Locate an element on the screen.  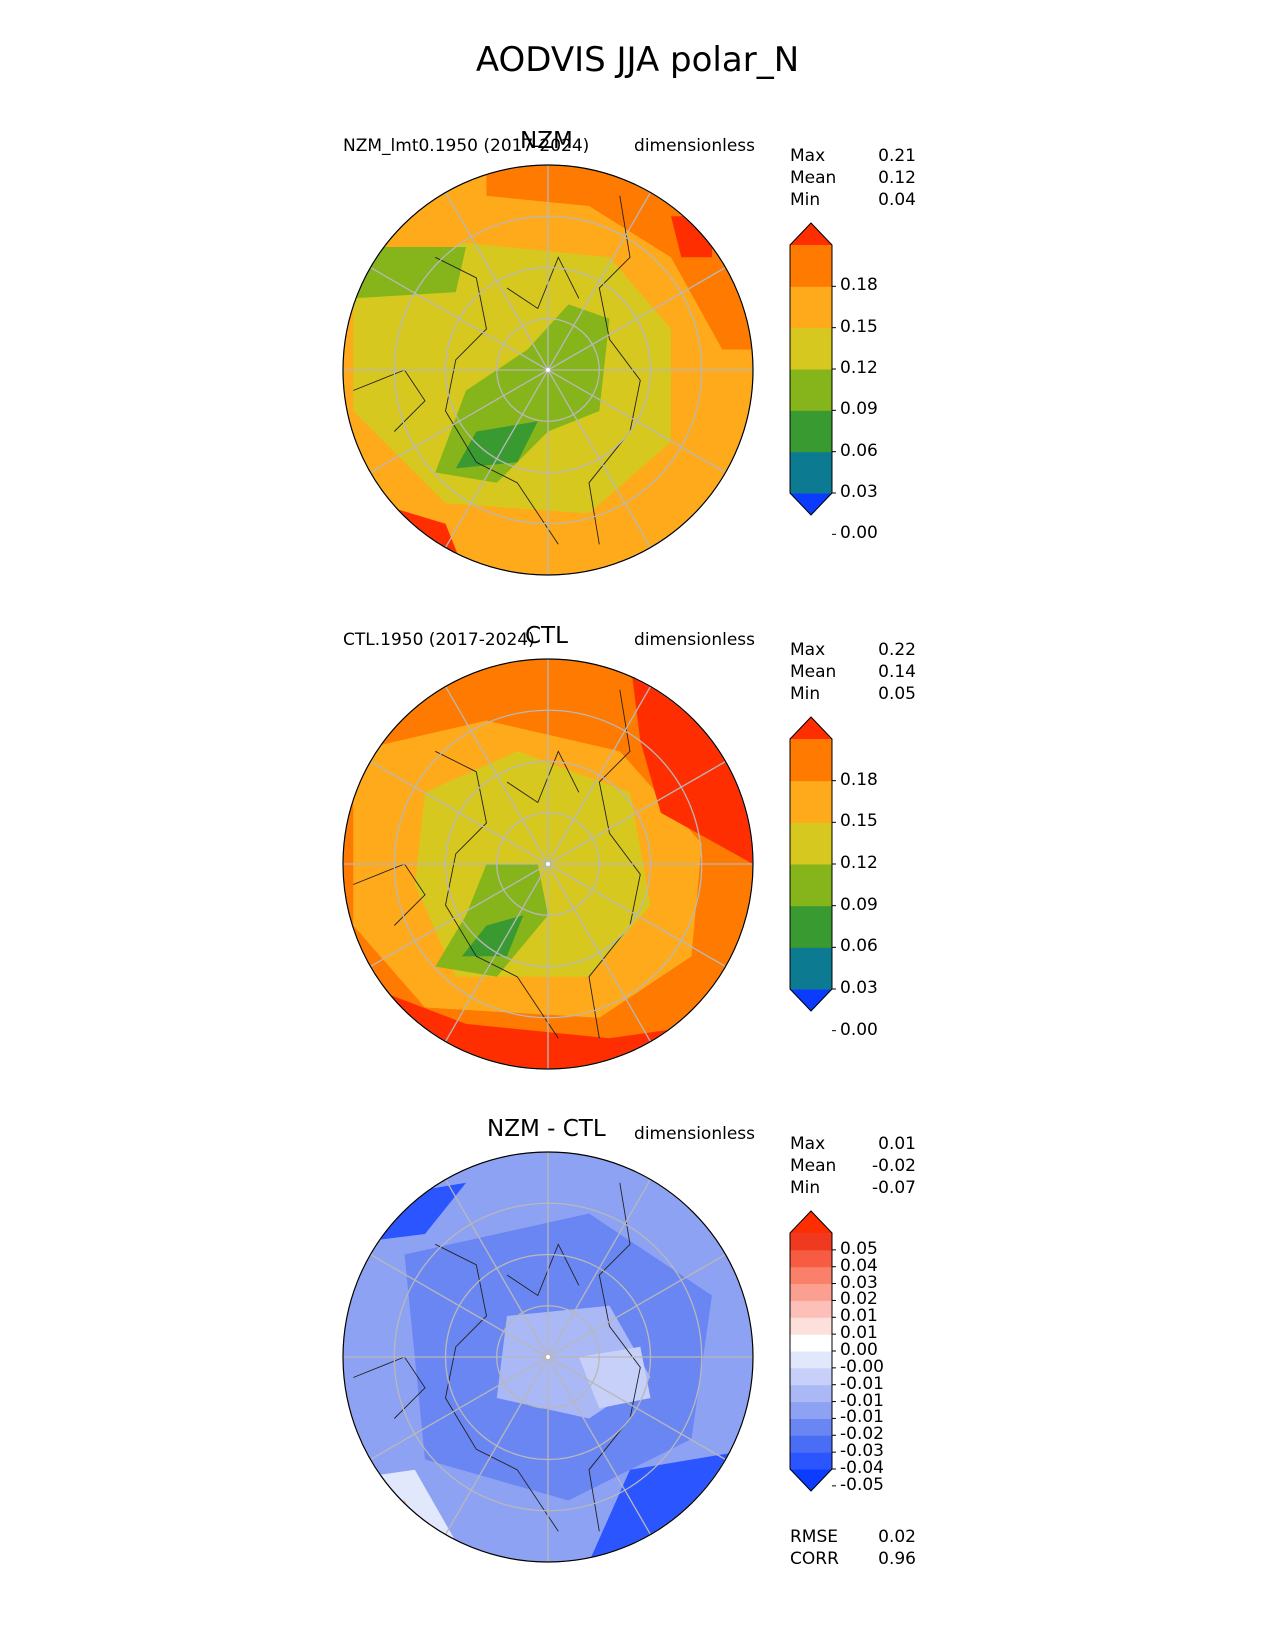
panel1-left-title: NZM_lmt0.1950 (2017-2024) is located at coordinates (466, 146).